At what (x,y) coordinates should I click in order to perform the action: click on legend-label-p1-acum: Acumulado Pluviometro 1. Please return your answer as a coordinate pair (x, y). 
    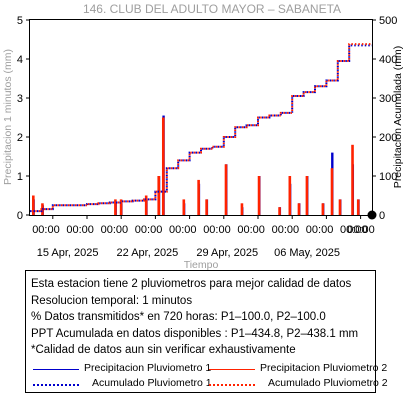
    Looking at the image, I should click on (152, 383).